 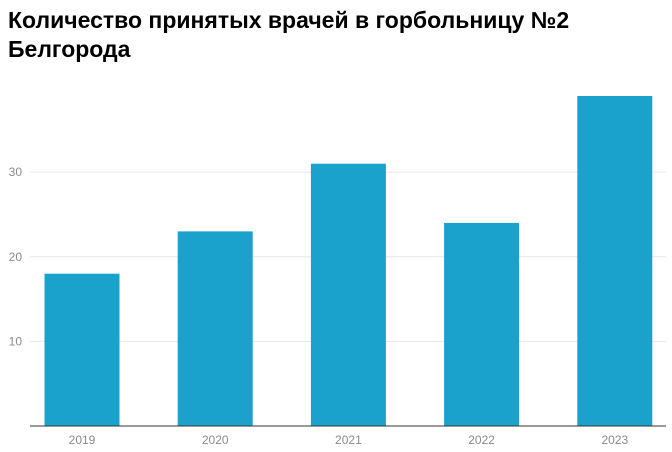 I want to click on y-tick-labels: 10 20 30, so click(x=16, y=256).